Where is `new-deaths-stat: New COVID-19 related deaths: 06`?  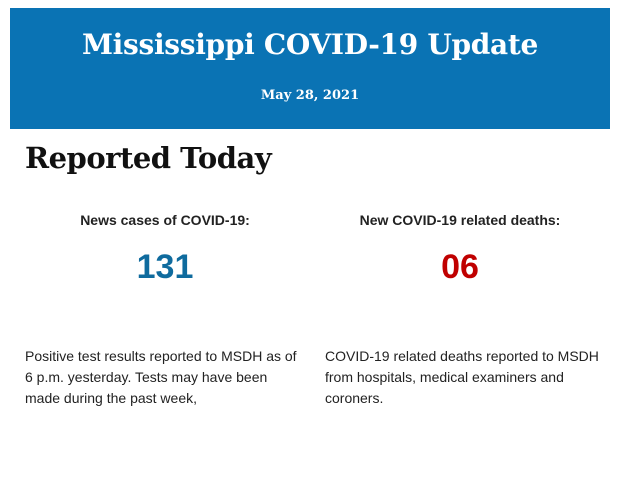 new-deaths-stat: New COVID-19 related deaths: 06 is located at coordinates (460, 249).